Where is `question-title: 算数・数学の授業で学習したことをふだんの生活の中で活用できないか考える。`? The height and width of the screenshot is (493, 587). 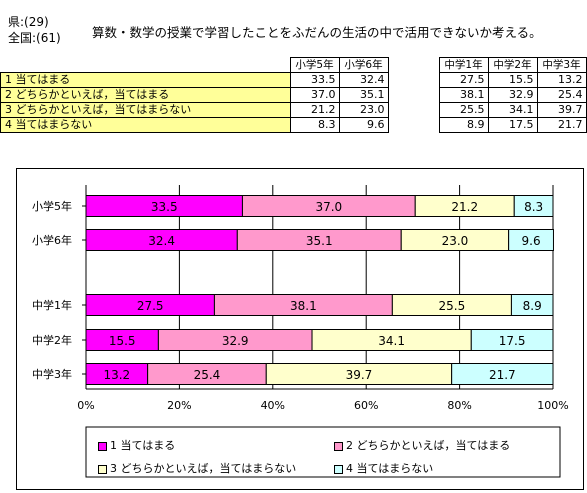 question-title: 算数・数学の授業で学習したことをふだんの生活の中で活用できないか考える。 is located at coordinates (317, 32).